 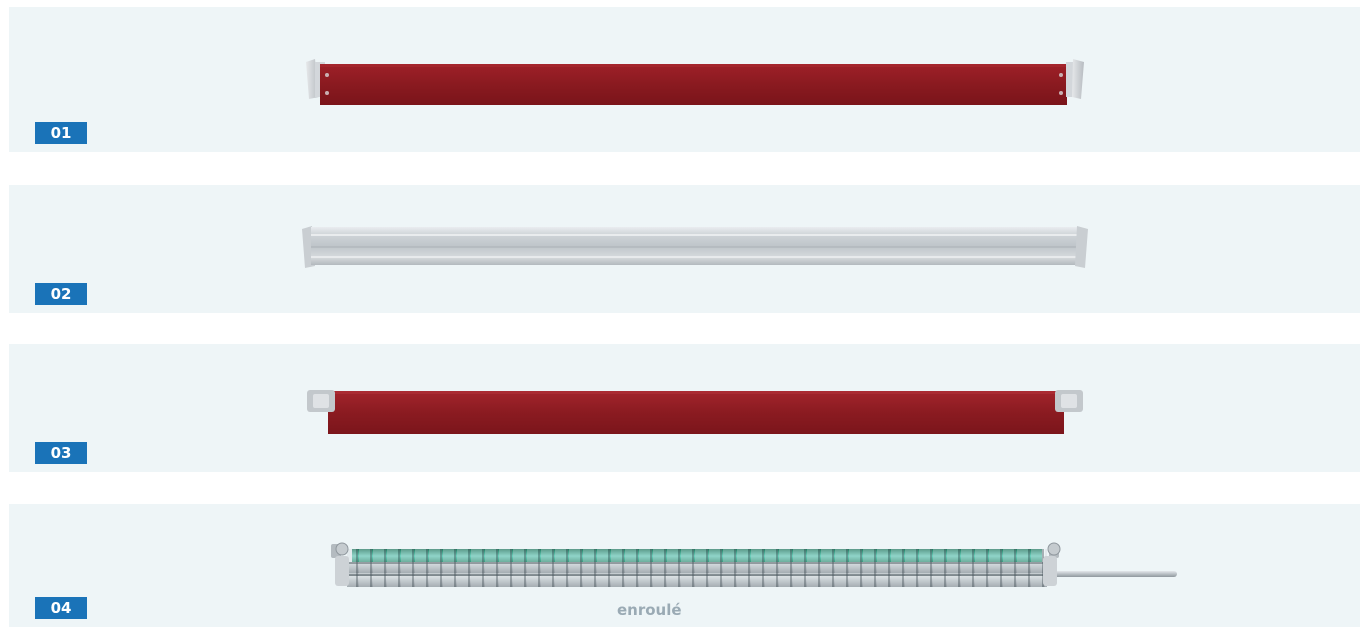 I want to click on item-number-badge: 02, so click(x=61, y=294).